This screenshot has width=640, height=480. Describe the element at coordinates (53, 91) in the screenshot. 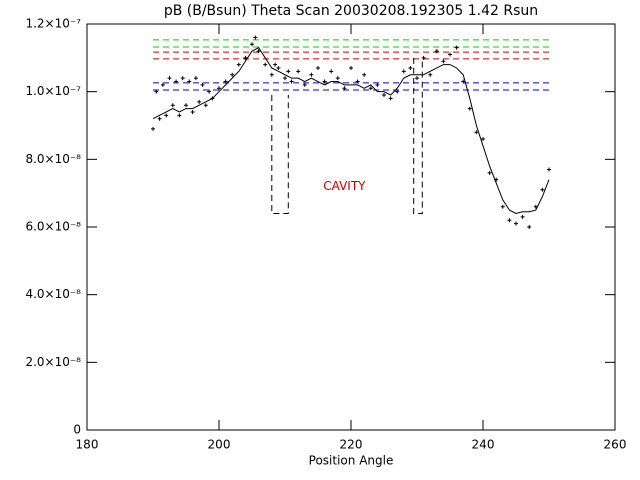

I see `y-tick-label: 1.0×10⁻⁷` at that location.